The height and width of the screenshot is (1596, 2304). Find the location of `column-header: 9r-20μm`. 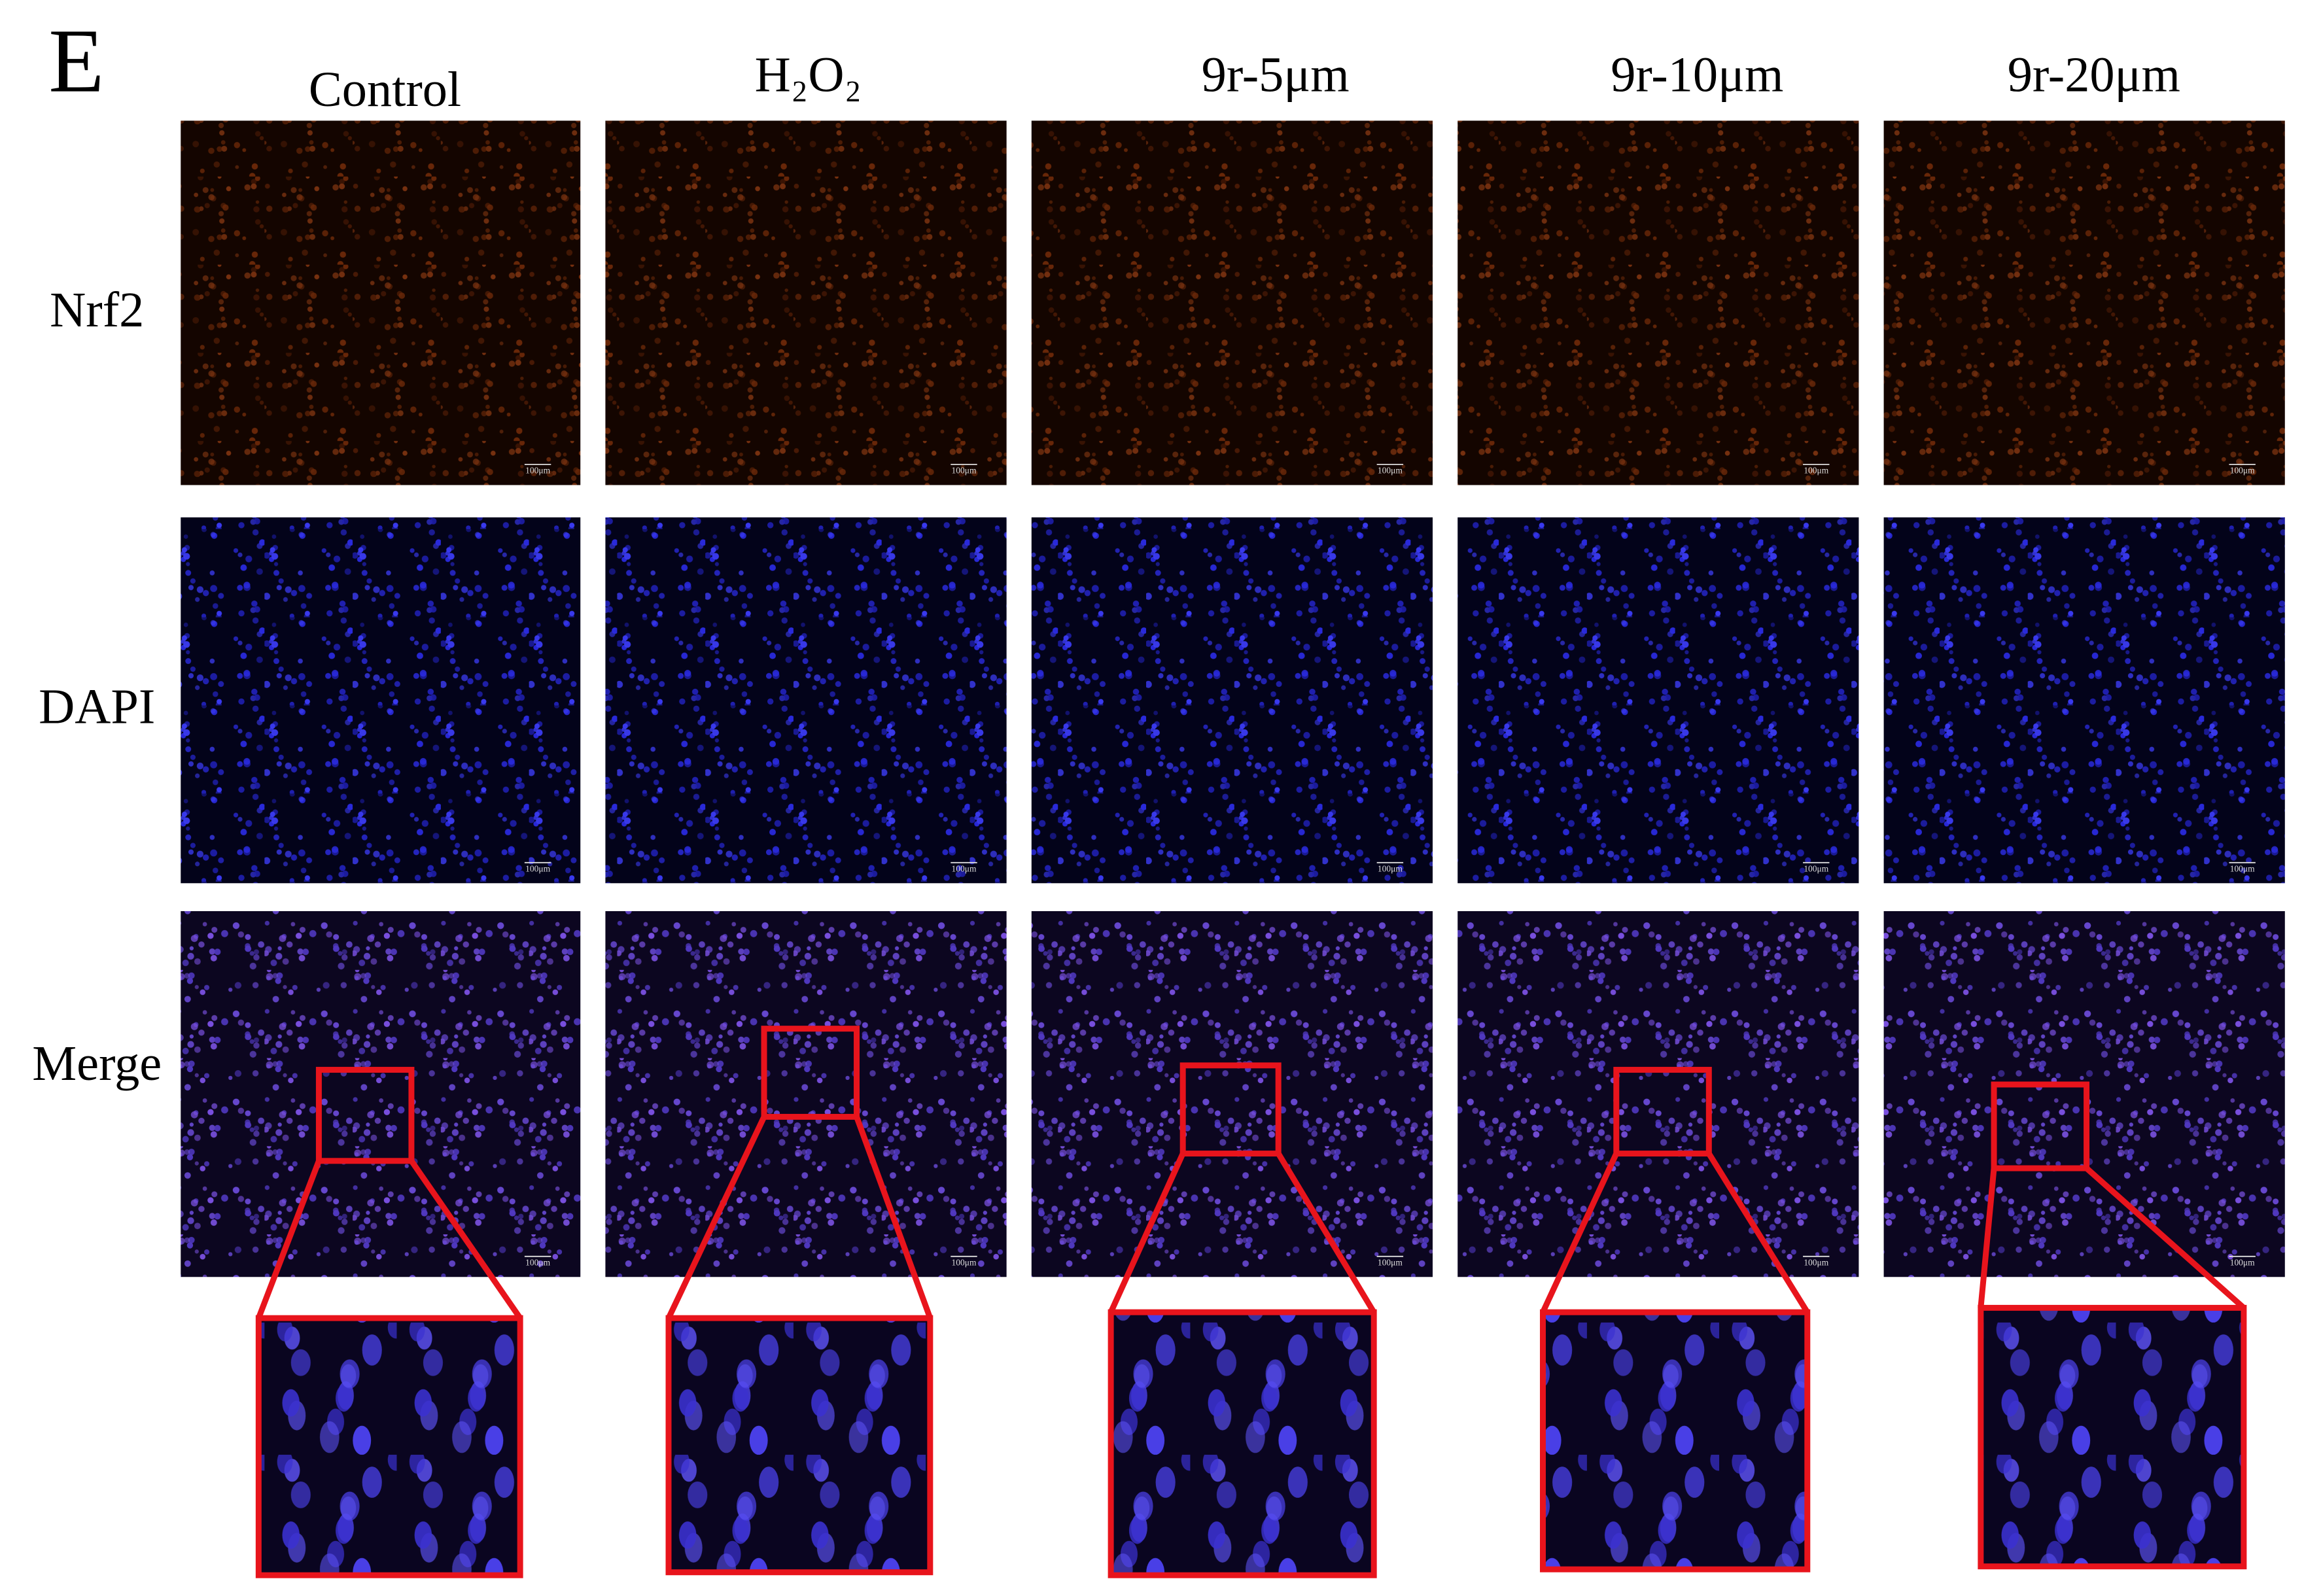

column-header: 9r-20μm is located at coordinates (2094, 75).